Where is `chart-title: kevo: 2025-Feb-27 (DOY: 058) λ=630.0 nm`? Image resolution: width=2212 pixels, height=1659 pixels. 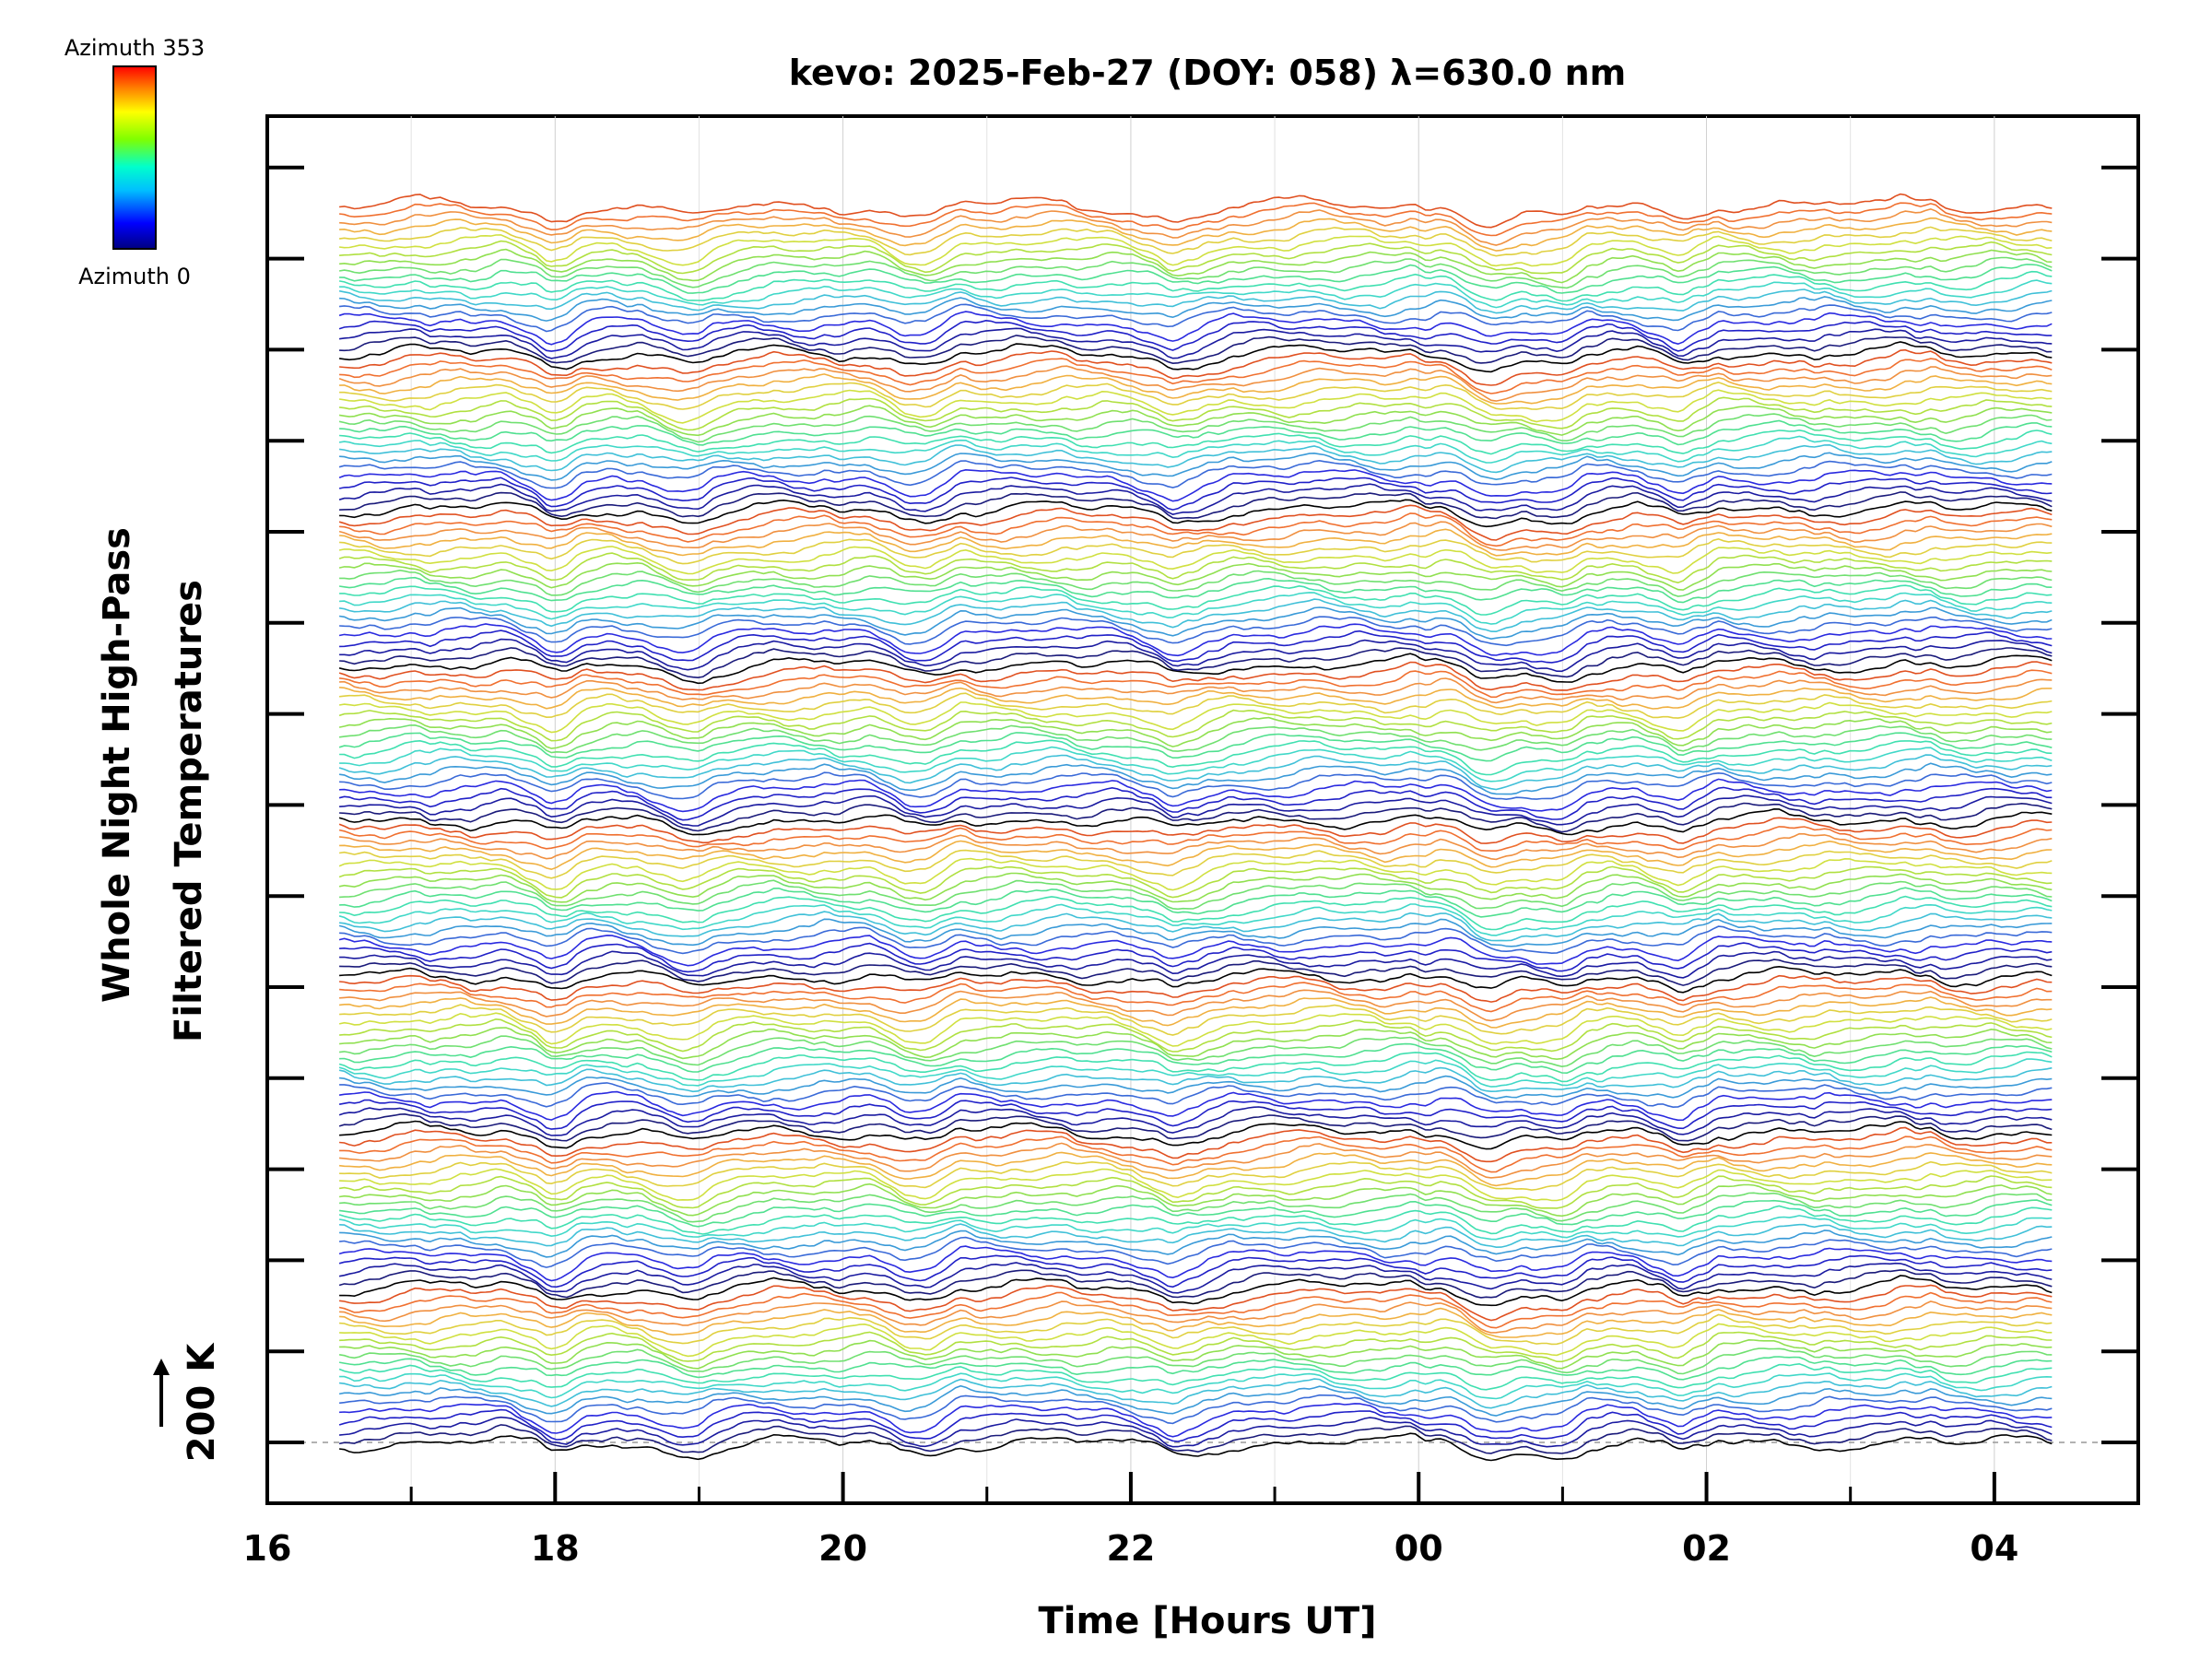 chart-title: kevo: 2025-Feb-27 (DOY: 058) λ=630.0 nm is located at coordinates (1208, 73).